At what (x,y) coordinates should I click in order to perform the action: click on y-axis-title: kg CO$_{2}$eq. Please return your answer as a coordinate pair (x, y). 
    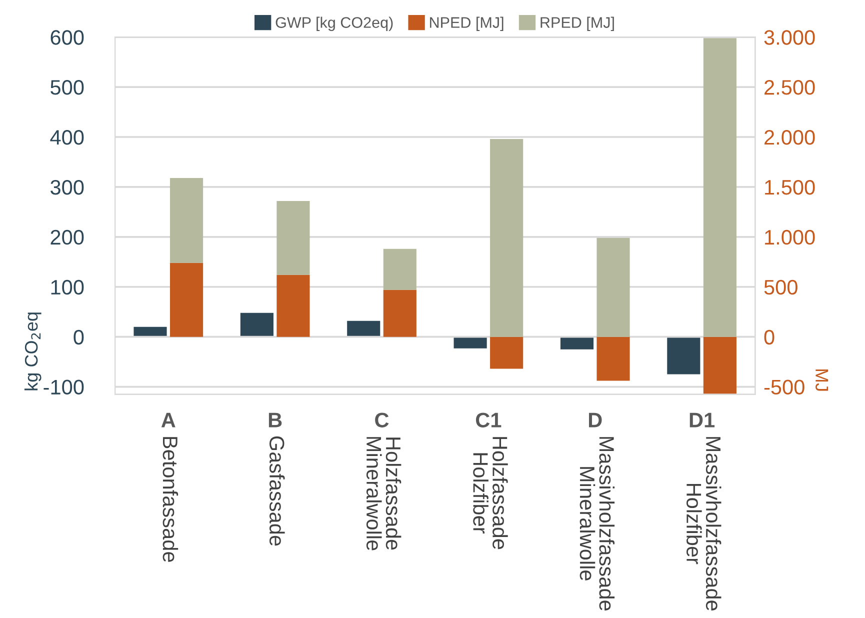
    Looking at the image, I should click on (33, 351).